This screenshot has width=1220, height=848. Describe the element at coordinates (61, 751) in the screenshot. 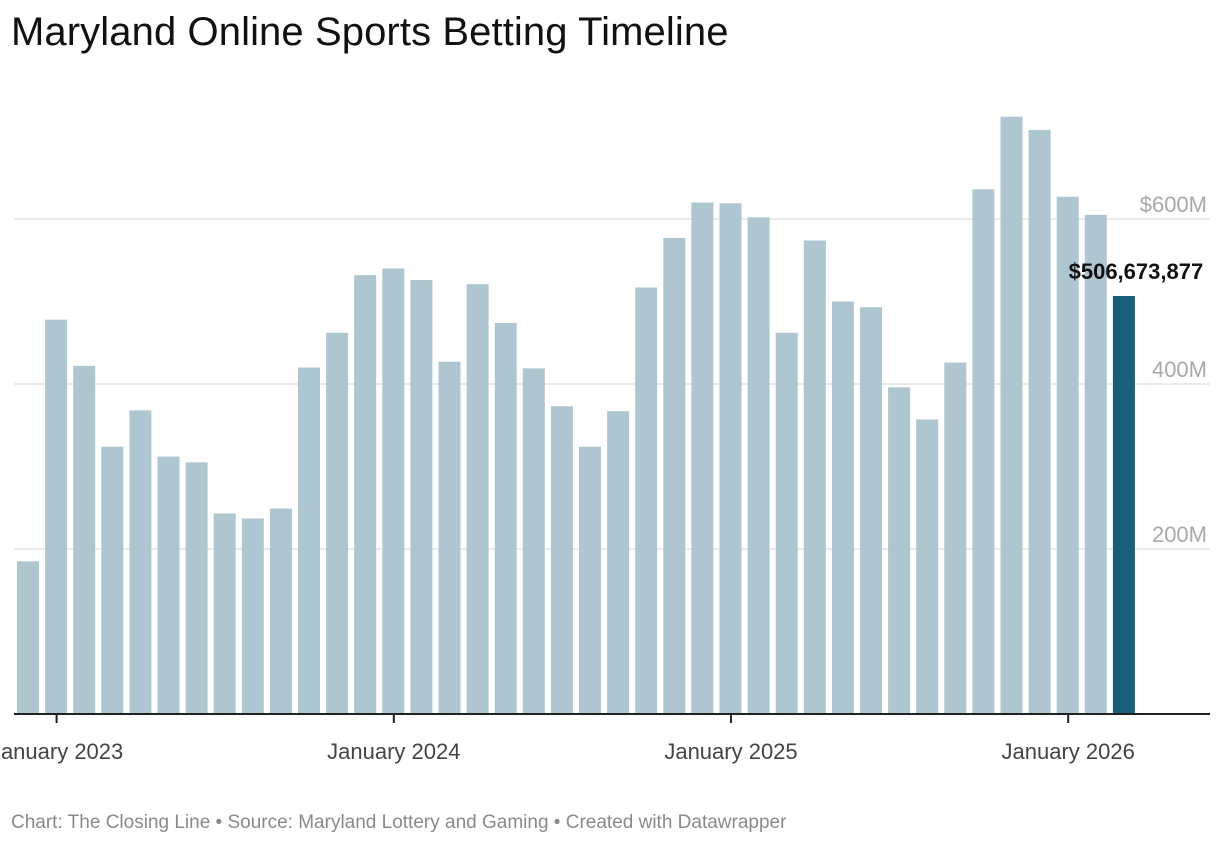

I see `x-tick-label: January 2023` at that location.